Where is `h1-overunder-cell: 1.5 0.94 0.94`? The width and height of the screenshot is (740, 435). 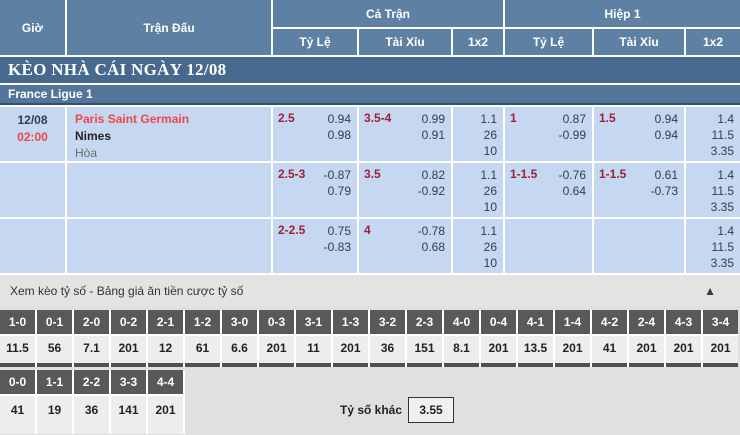 h1-overunder-cell: 1.5 0.94 0.94 is located at coordinates (639, 134).